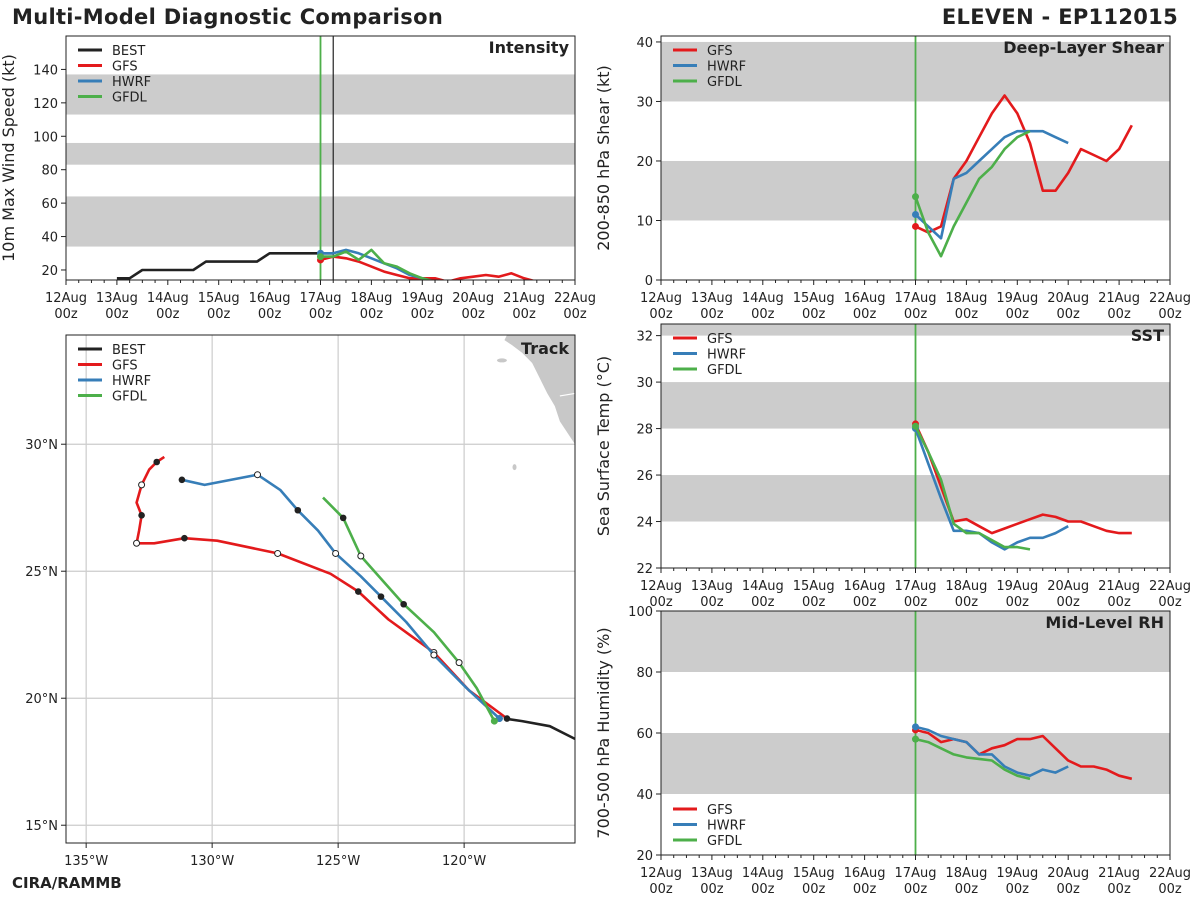 The image size is (1200, 900). Describe the element at coordinates (464, 861) in the screenshot. I see `track-xtick-label: 120°W` at that location.